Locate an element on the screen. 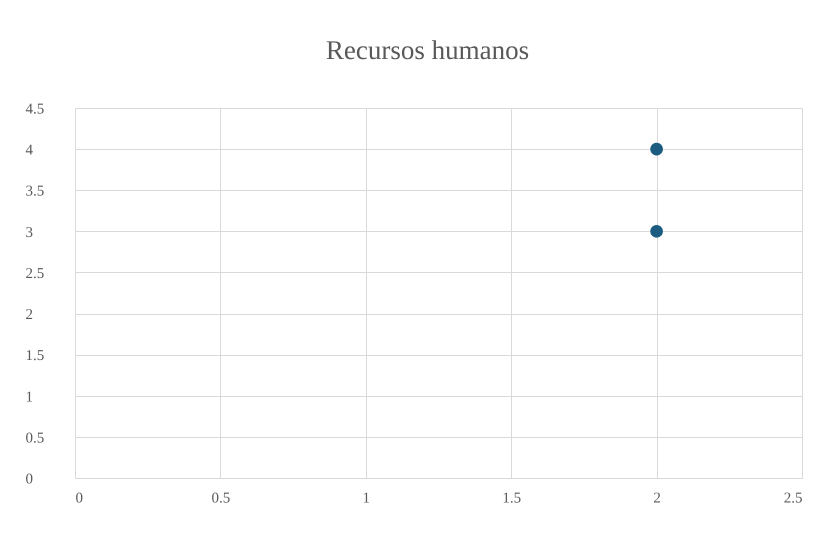  y-tick-label: 0 is located at coordinates (29, 480).